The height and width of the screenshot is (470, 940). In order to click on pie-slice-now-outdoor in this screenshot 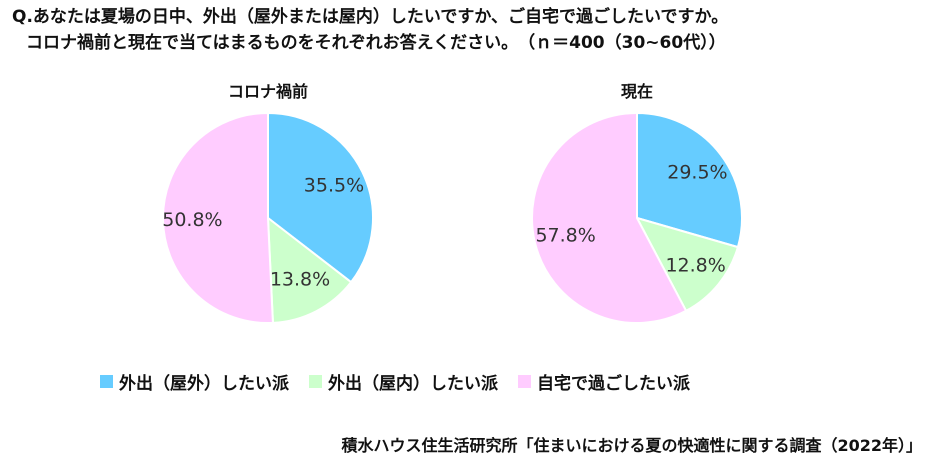, I will do `click(689, 180)`.